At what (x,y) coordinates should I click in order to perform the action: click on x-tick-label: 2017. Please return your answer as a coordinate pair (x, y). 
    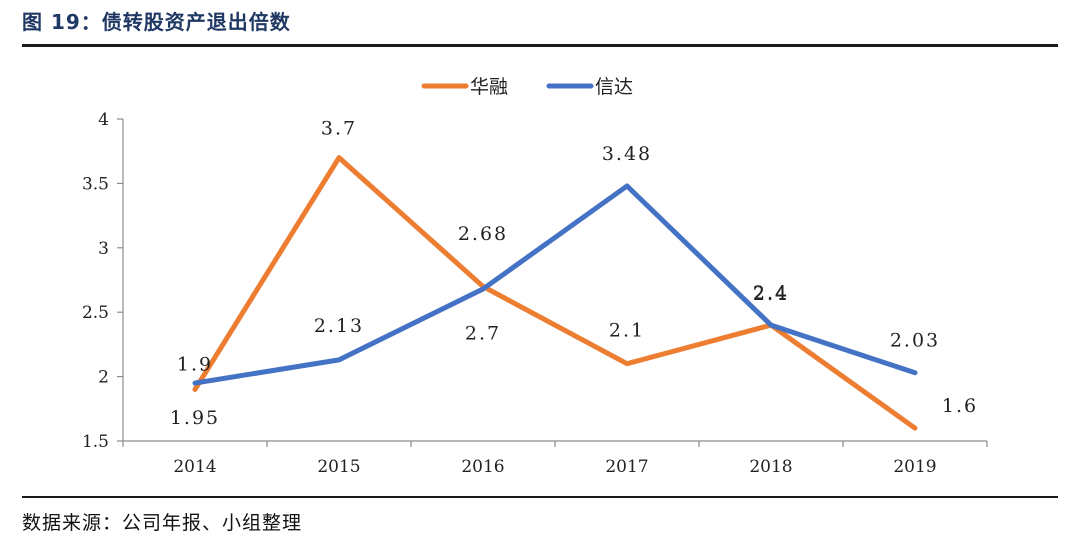
    Looking at the image, I should click on (626, 467).